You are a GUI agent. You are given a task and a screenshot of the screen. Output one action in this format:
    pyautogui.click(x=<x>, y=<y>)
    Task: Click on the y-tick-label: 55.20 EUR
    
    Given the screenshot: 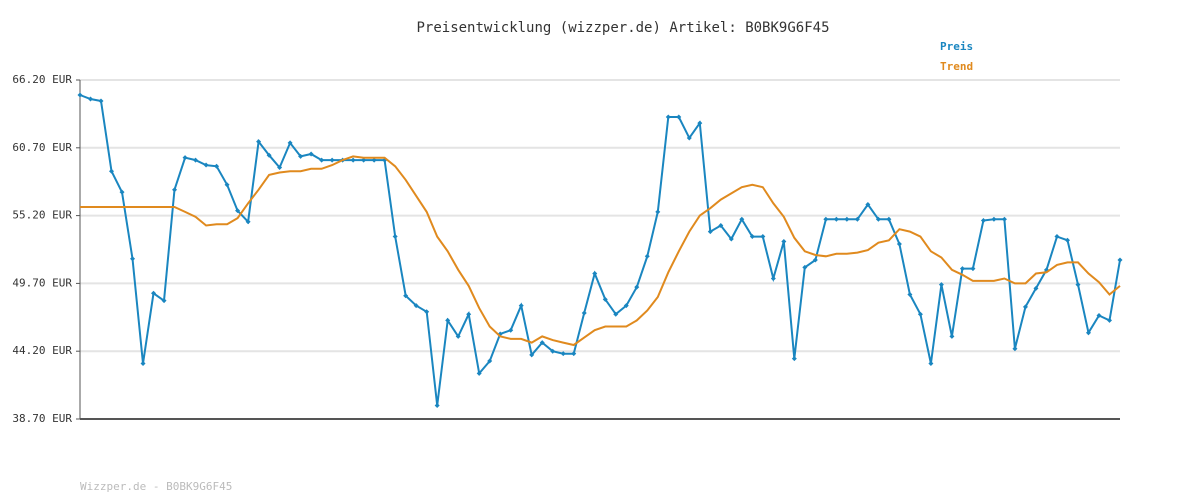 What is the action you would take?
    pyautogui.click(x=42, y=215)
    